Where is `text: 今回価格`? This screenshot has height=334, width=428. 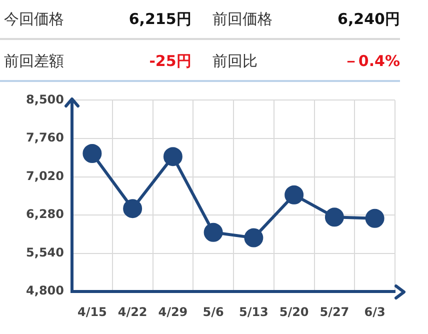 text: 今回価格 is located at coordinates (34, 19).